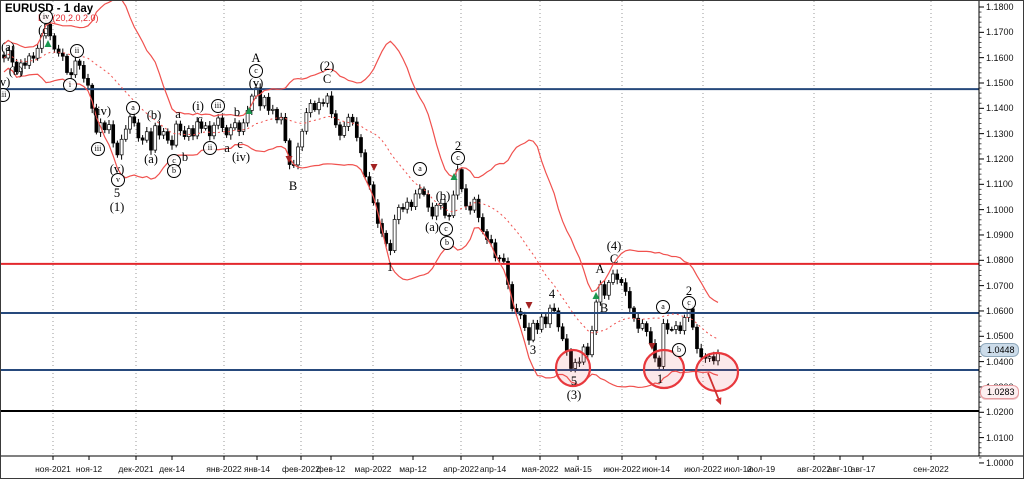  What do you see at coordinates (46, 17) in the screenshot?
I see `wave-label-circled: iv` at bounding box center [46, 17].